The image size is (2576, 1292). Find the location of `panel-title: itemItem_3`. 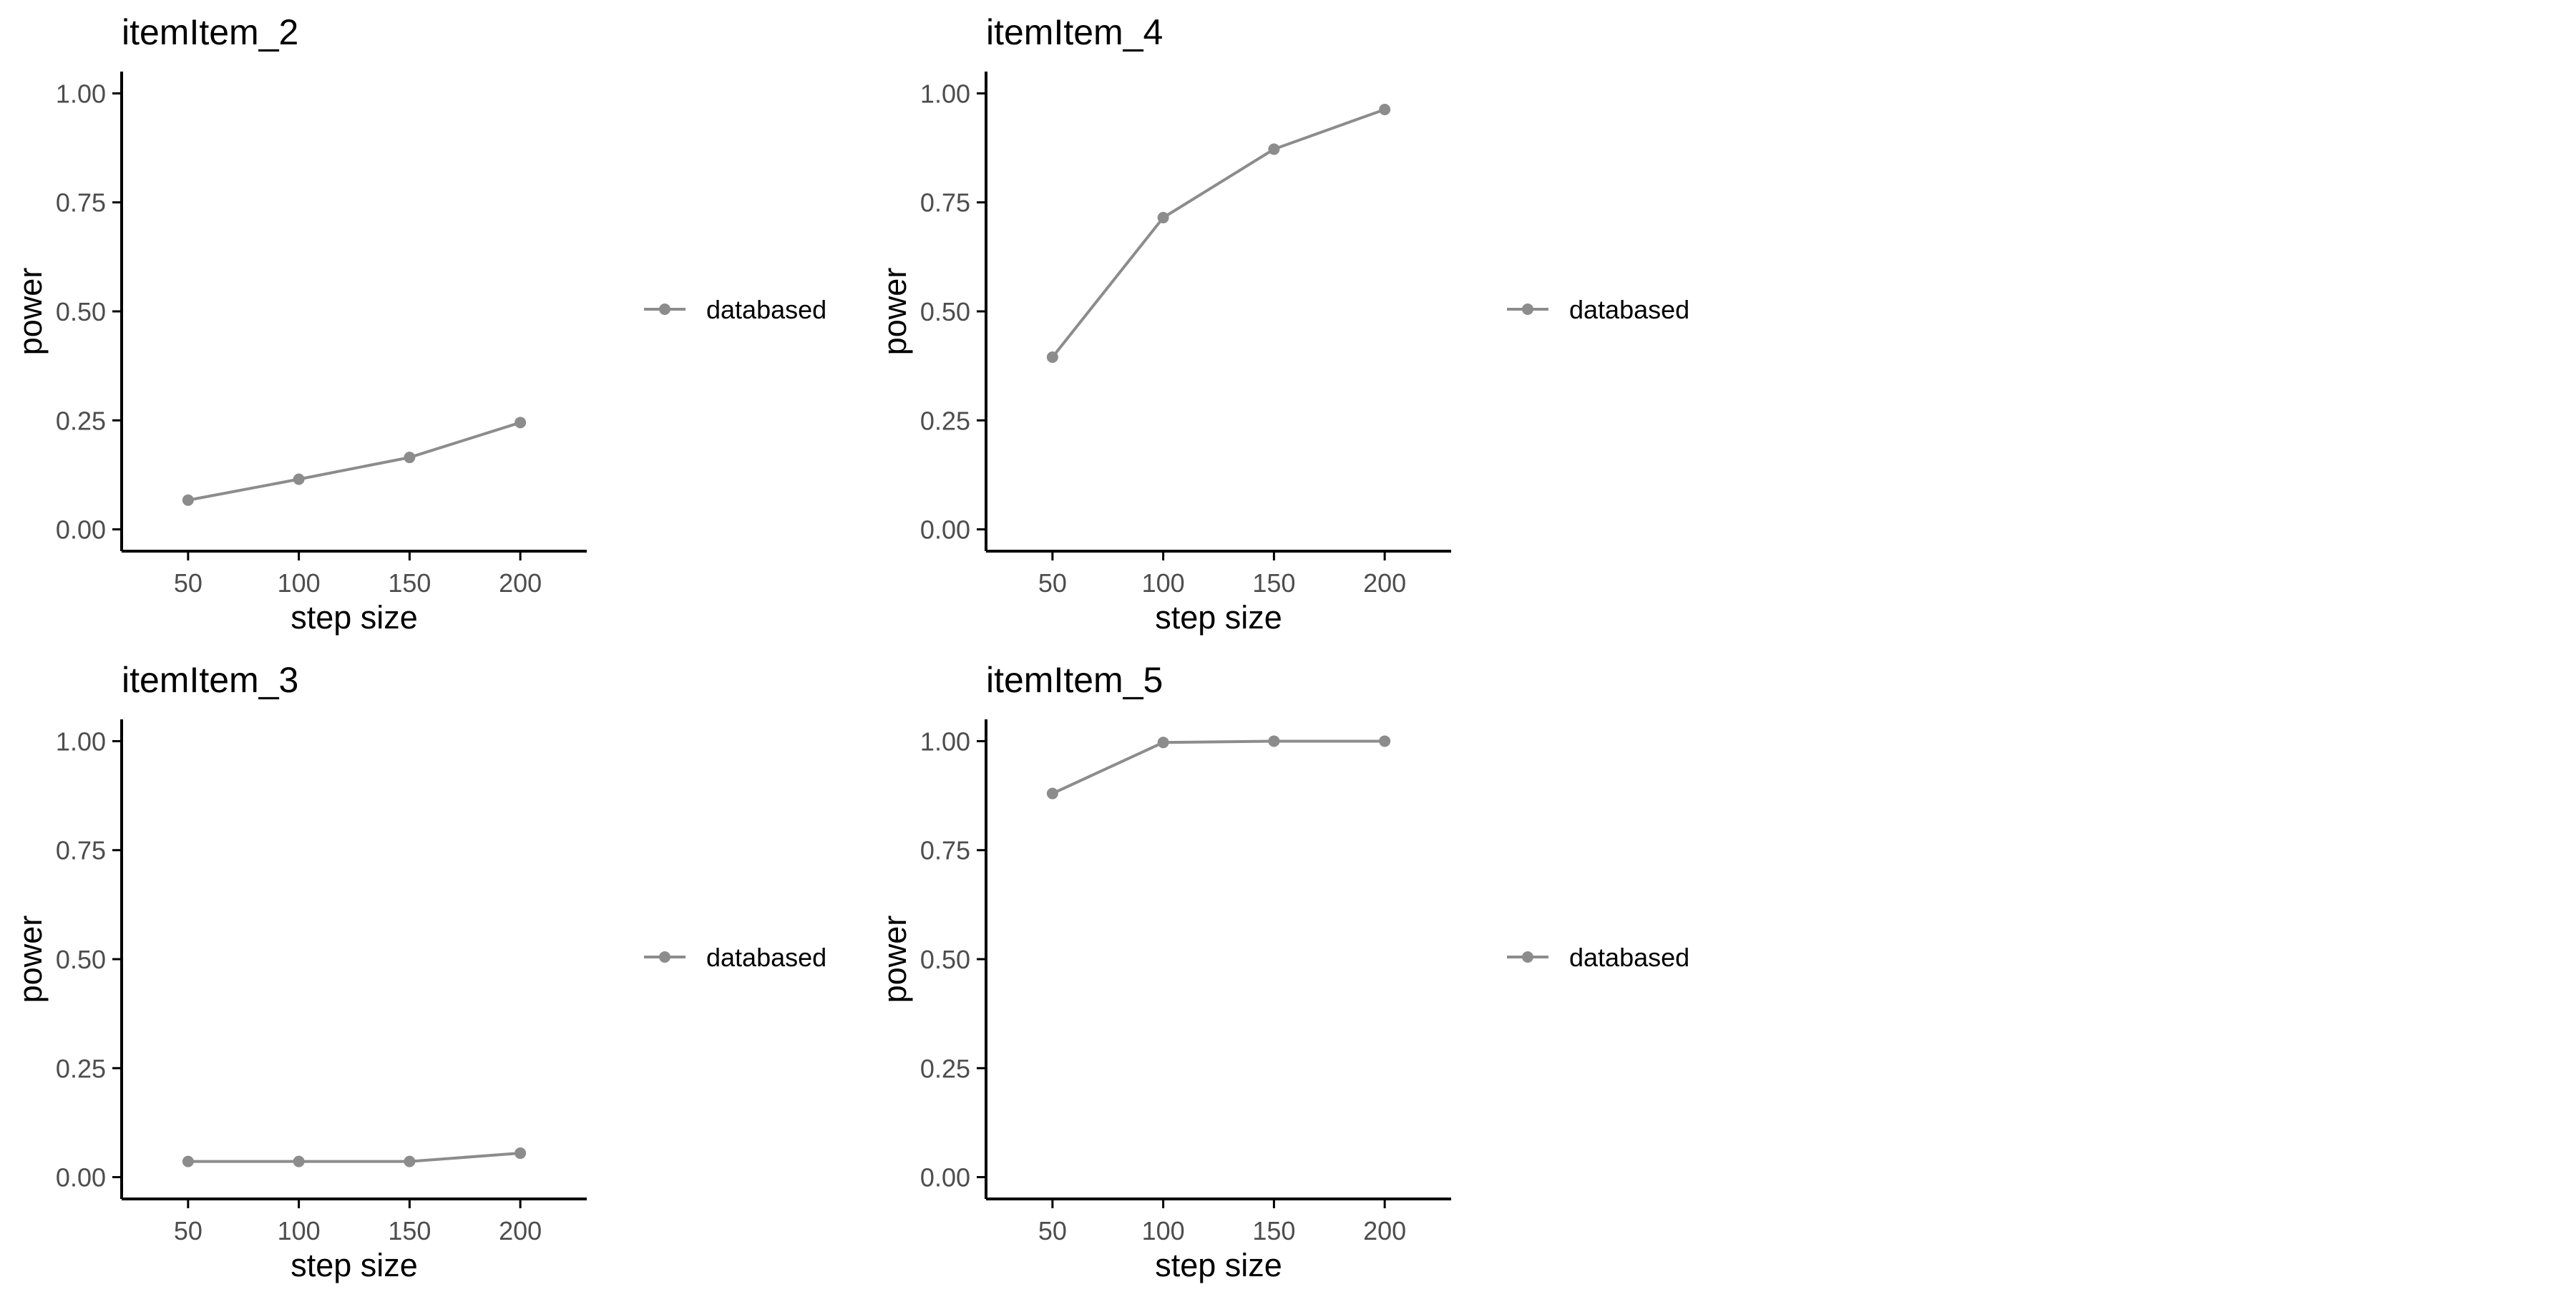

panel-title: itemItem_3 is located at coordinates (210, 680).